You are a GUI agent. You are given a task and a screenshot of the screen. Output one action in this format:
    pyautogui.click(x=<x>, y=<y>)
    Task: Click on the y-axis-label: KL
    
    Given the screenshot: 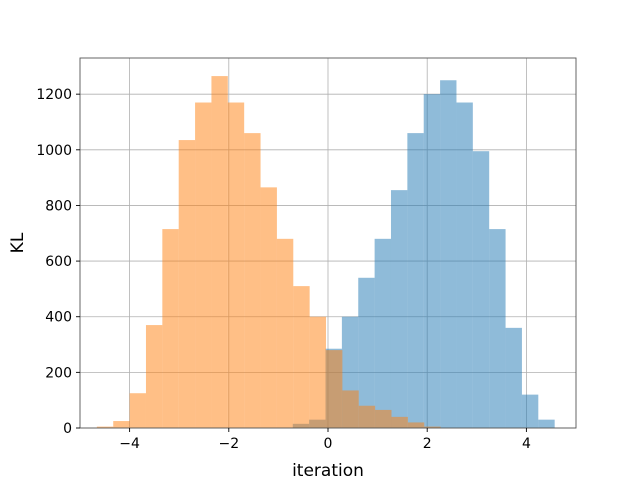 What is the action you would take?
    pyautogui.click(x=18, y=242)
    